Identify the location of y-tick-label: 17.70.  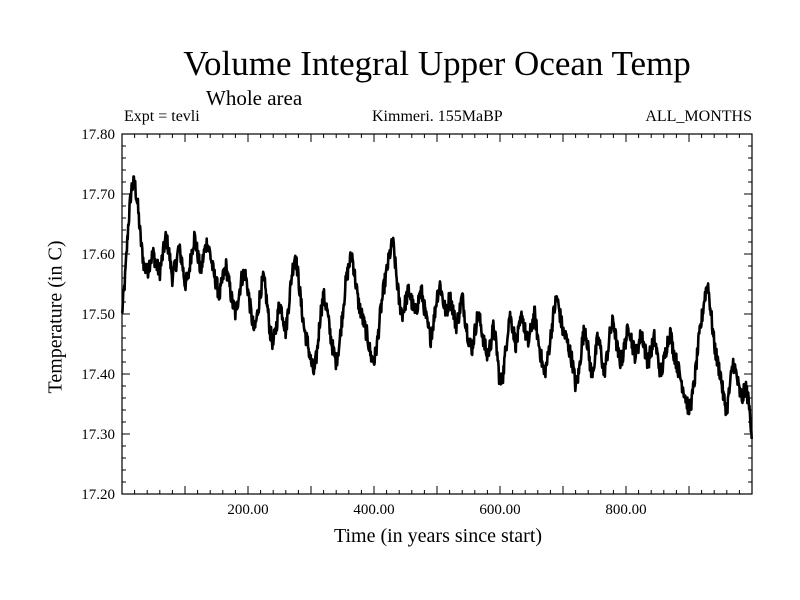
(98, 195).